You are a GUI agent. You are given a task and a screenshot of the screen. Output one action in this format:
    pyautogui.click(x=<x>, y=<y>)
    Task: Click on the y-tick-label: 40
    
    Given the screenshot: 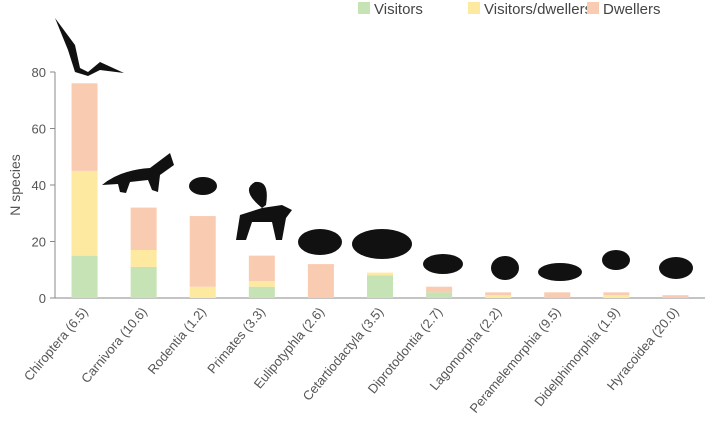 What is the action you would take?
    pyautogui.click(x=39, y=185)
    